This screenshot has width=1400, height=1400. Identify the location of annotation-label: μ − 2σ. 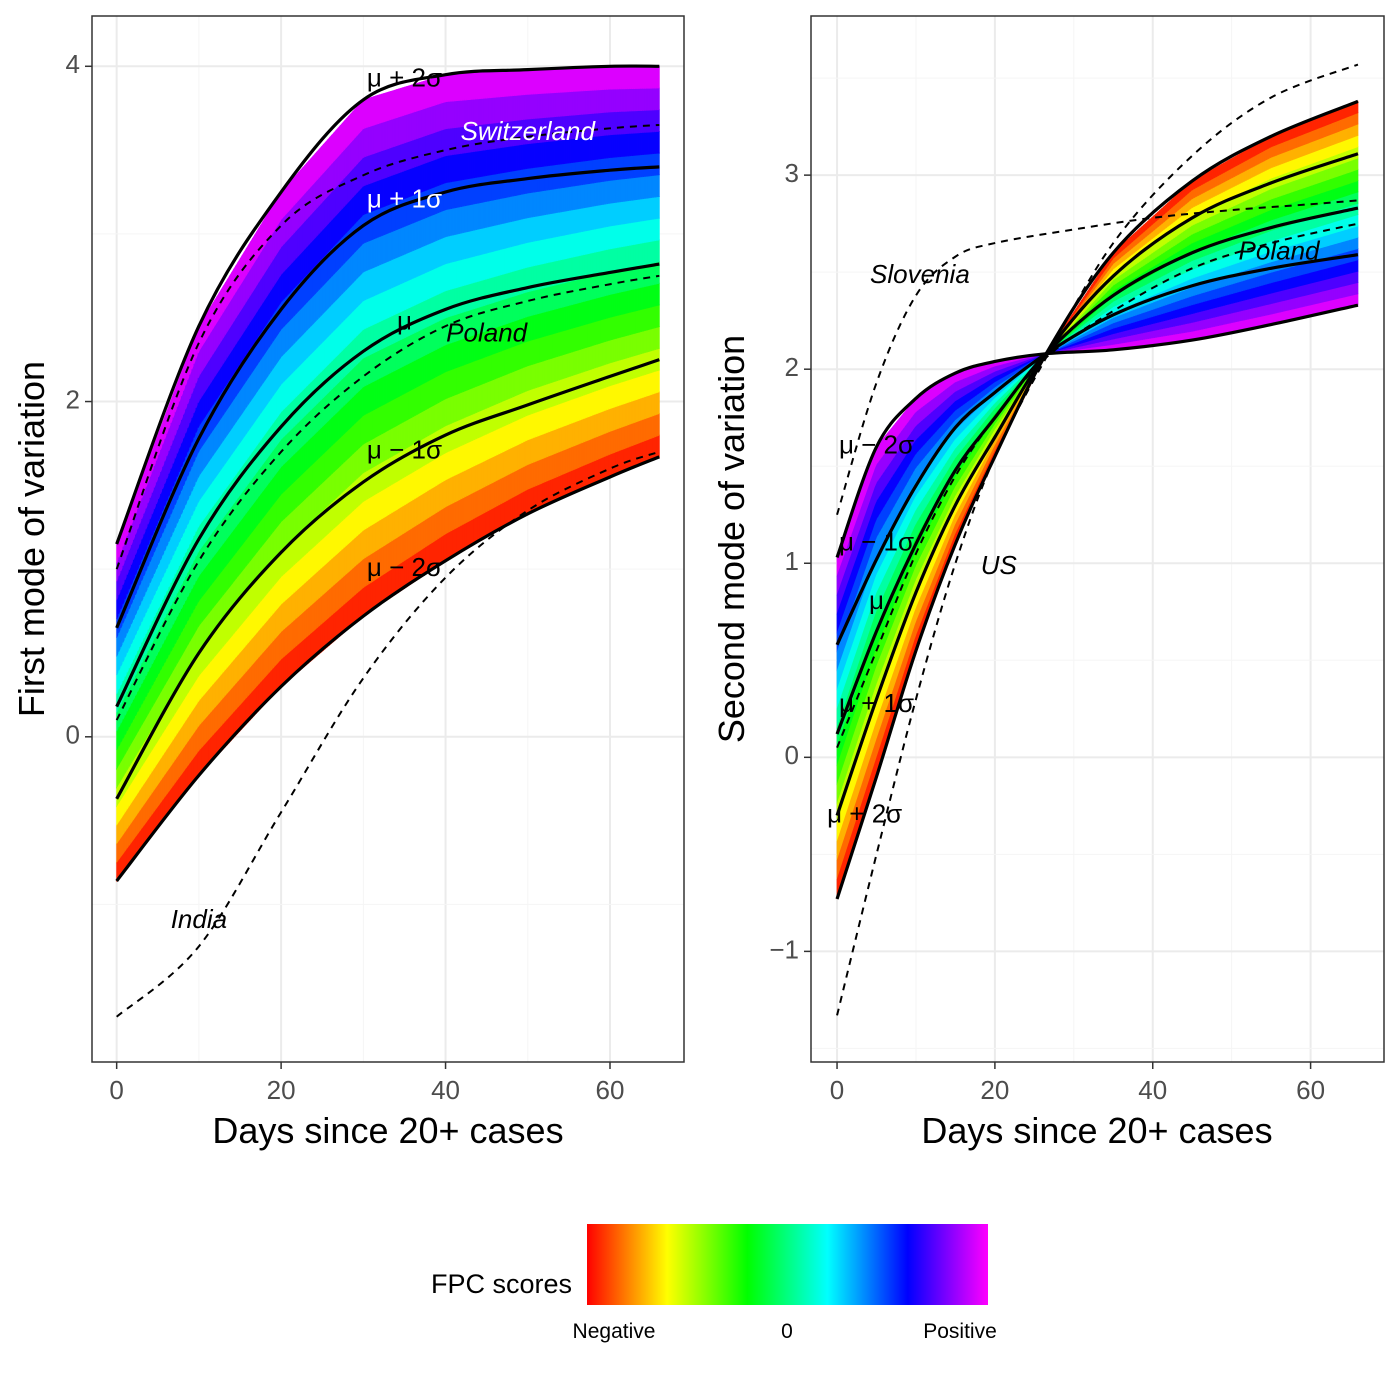
(404, 567).